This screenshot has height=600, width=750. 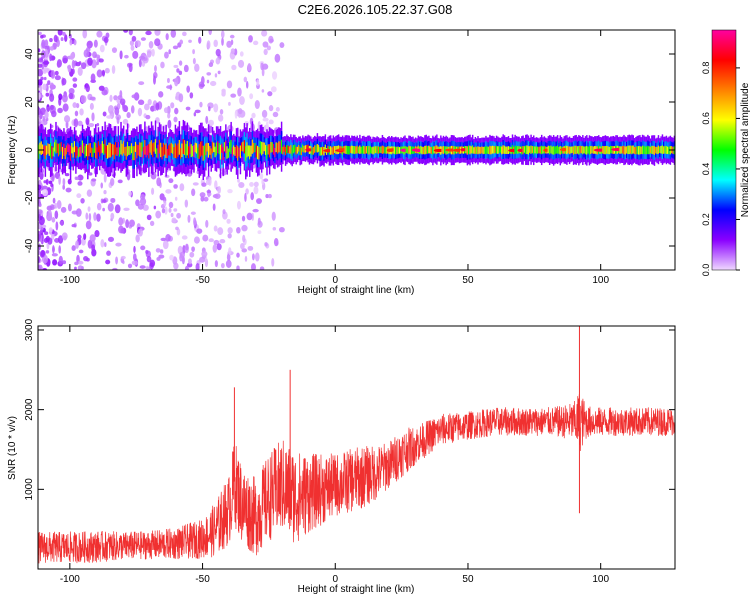 What do you see at coordinates (468, 280) in the screenshot?
I see `spectrogram-x-tick-label: 50` at bounding box center [468, 280].